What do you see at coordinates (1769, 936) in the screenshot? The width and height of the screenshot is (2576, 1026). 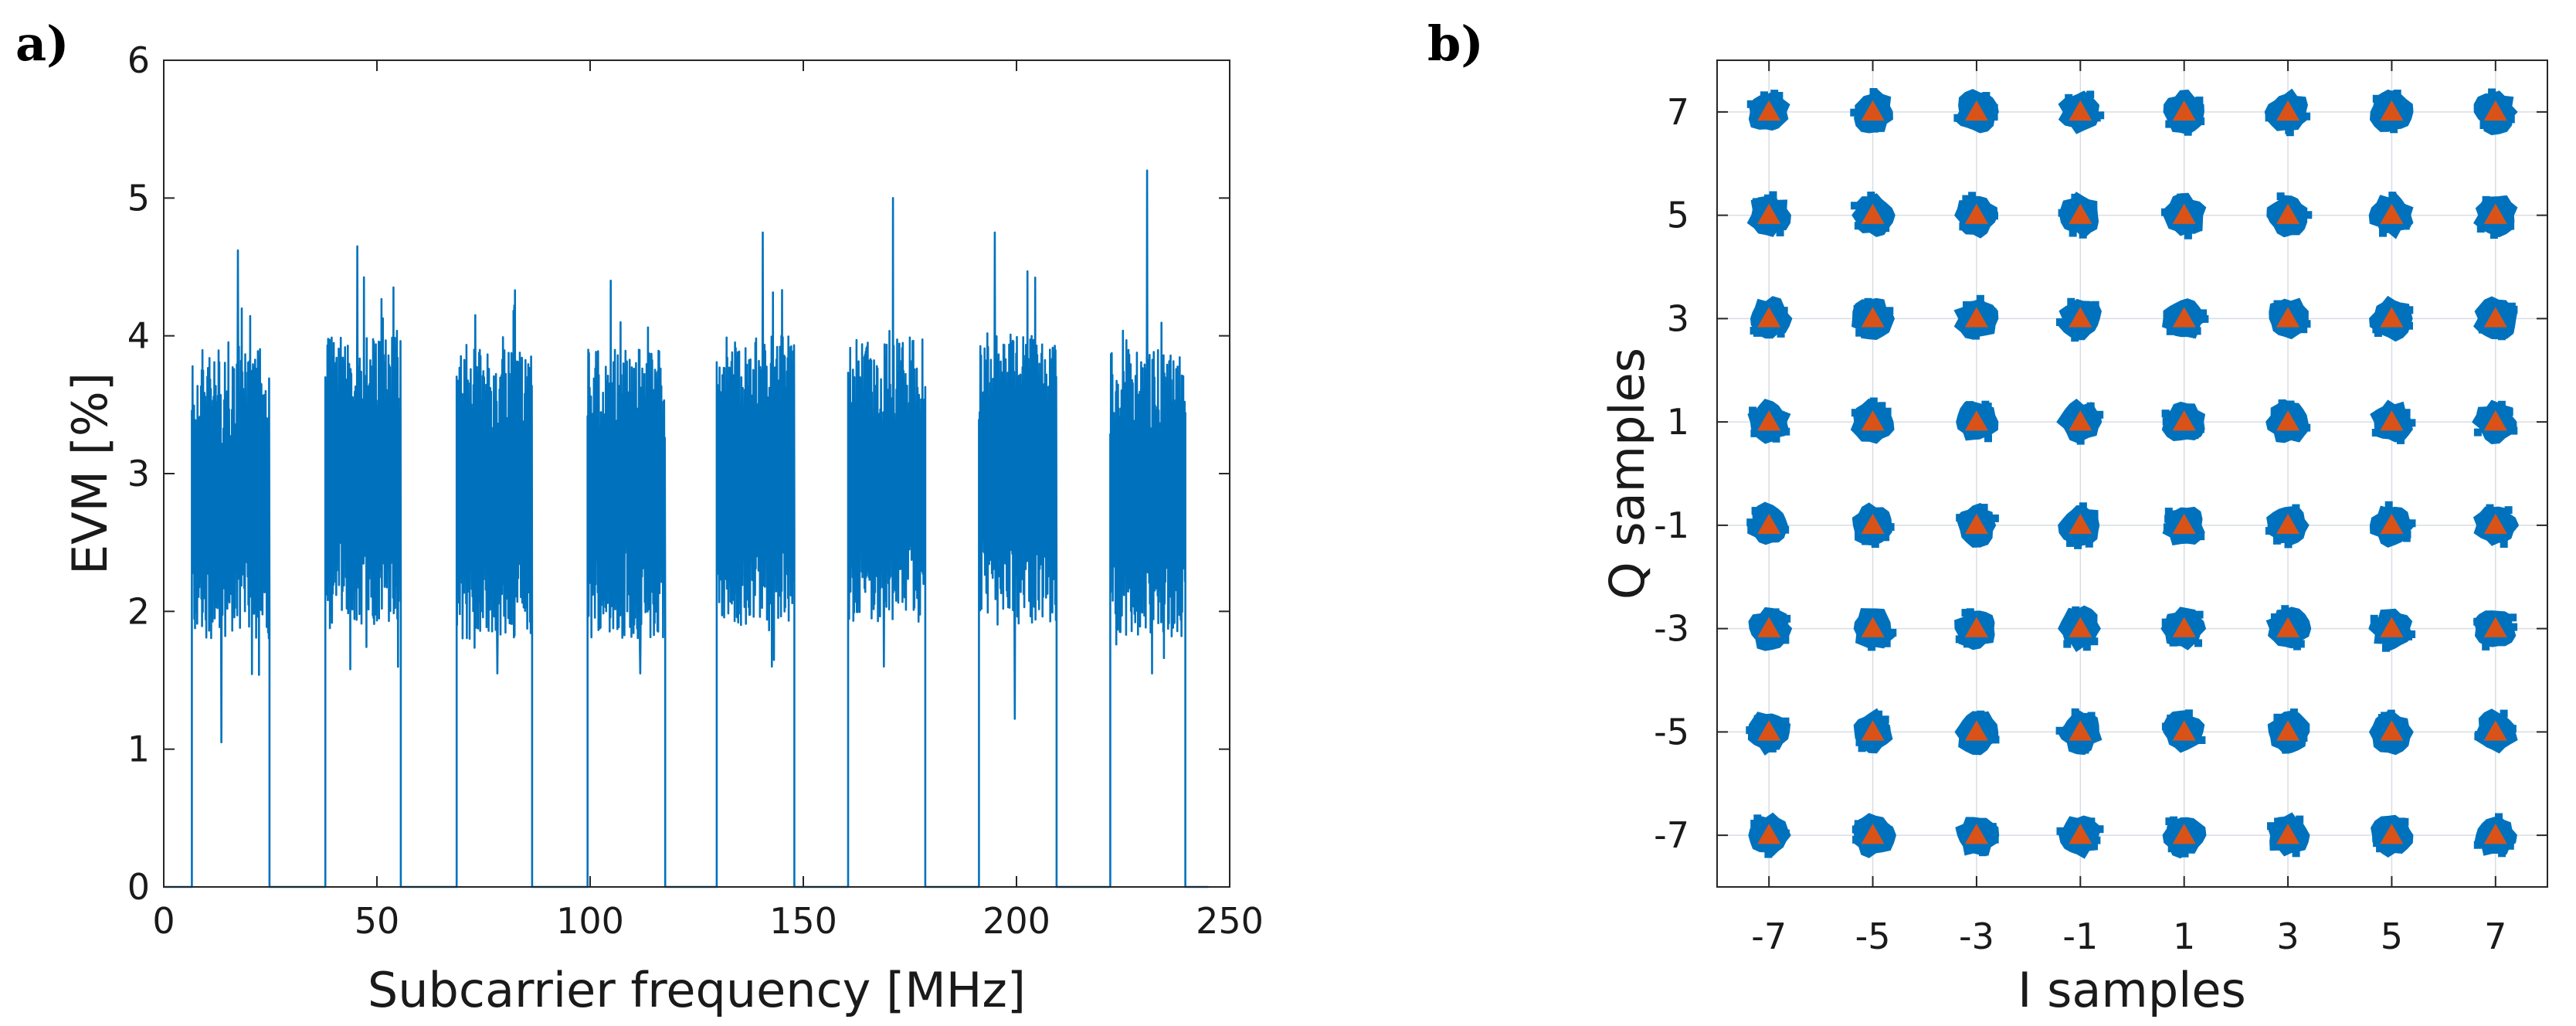 I see `panel-b-x-tick-label: -7` at bounding box center [1769, 936].